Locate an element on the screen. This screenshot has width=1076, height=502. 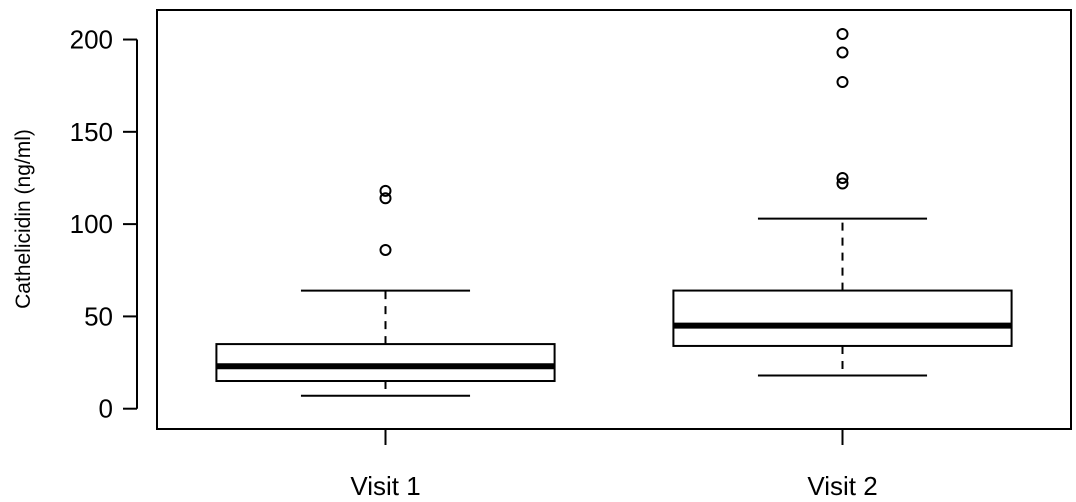
y-tick-label: 100 is located at coordinates (91, 224).